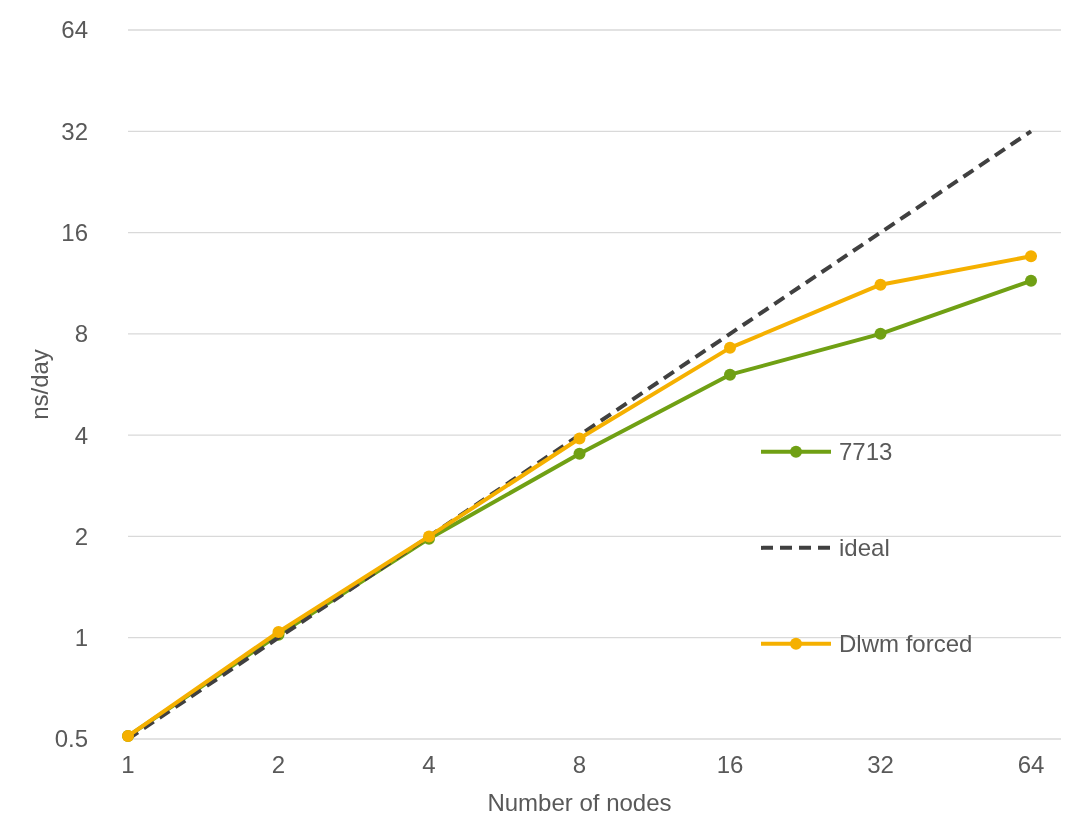 The height and width of the screenshot is (827, 1089). I want to click on legend-label: 7713, so click(866, 452).